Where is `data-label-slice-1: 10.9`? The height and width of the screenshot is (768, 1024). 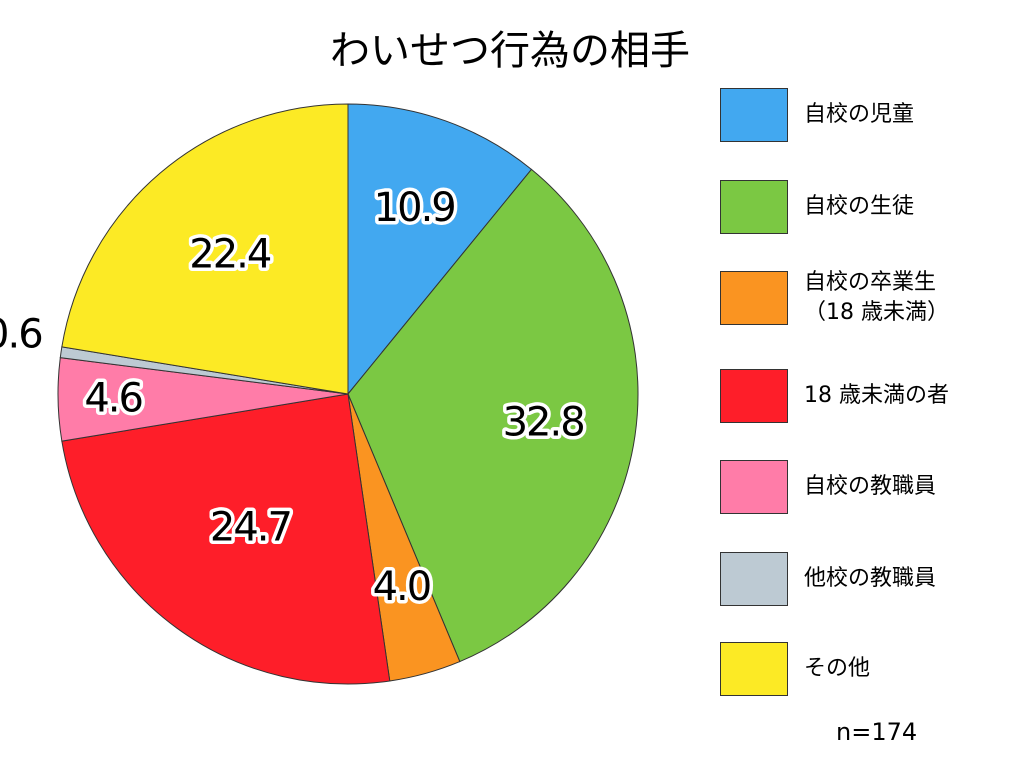
data-label-slice-1: 10.9 is located at coordinates (414, 208).